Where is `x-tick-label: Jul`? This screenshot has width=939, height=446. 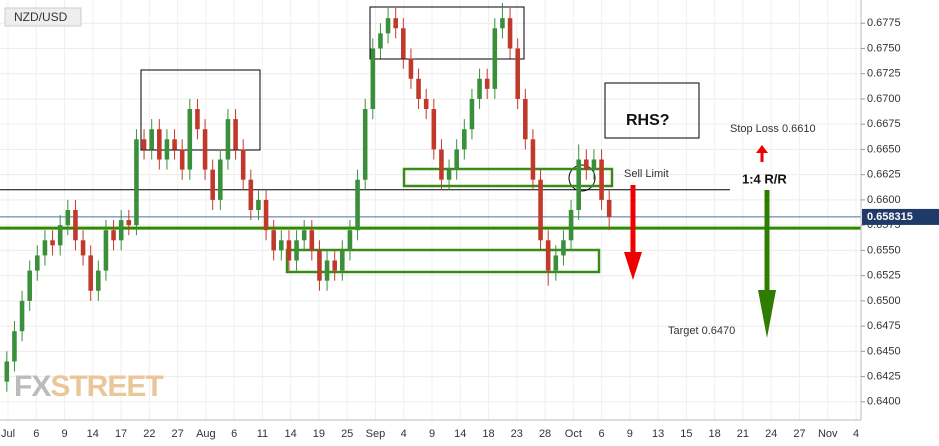
x-tick-label: Jul is located at coordinates (8, 434).